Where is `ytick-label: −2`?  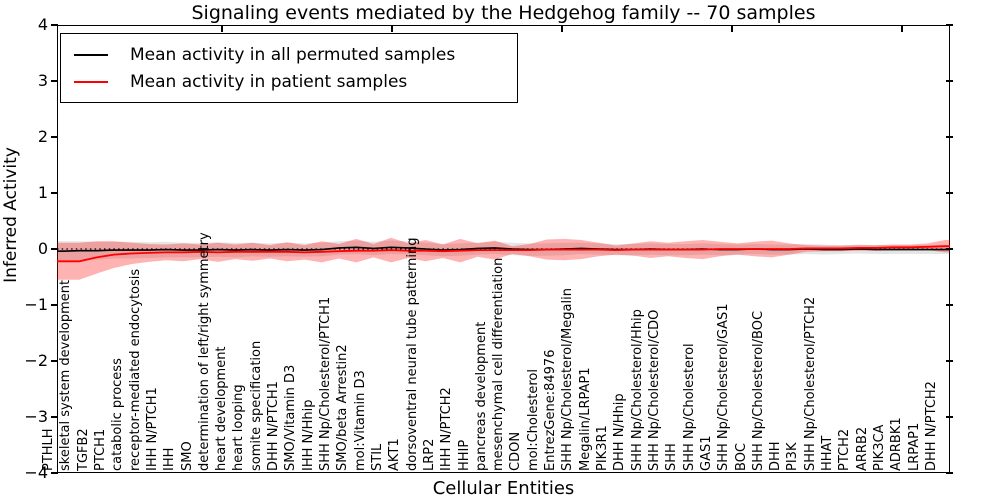 ytick-label: −2 is located at coordinates (36, 360).